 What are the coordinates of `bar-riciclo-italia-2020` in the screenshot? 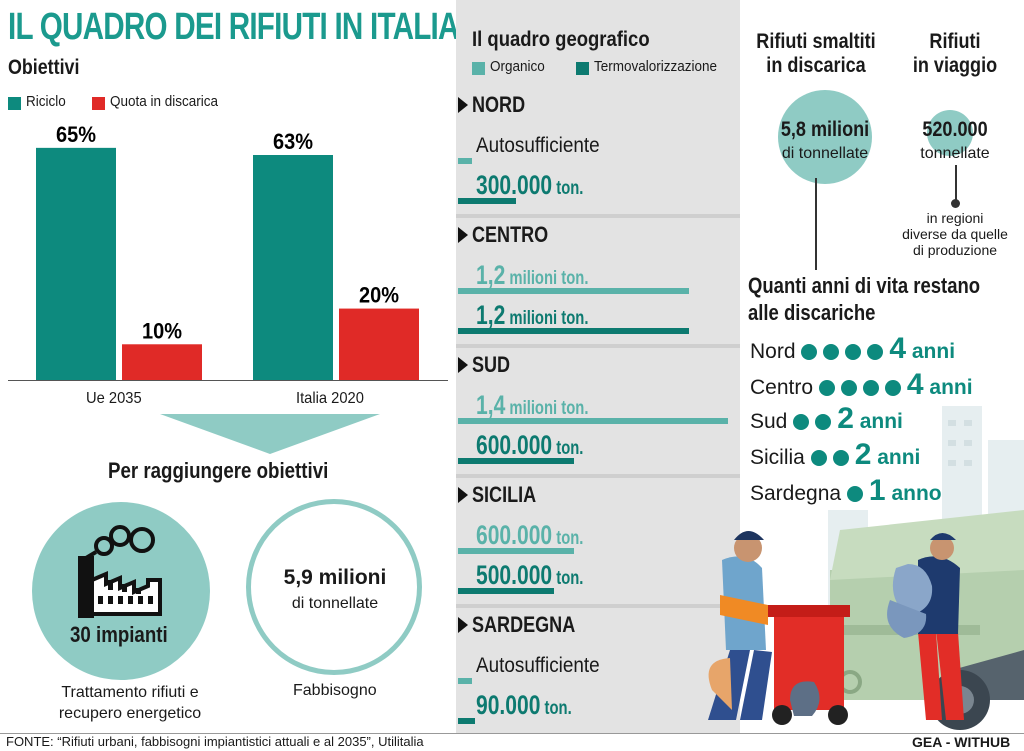 It's located at (293, 267).